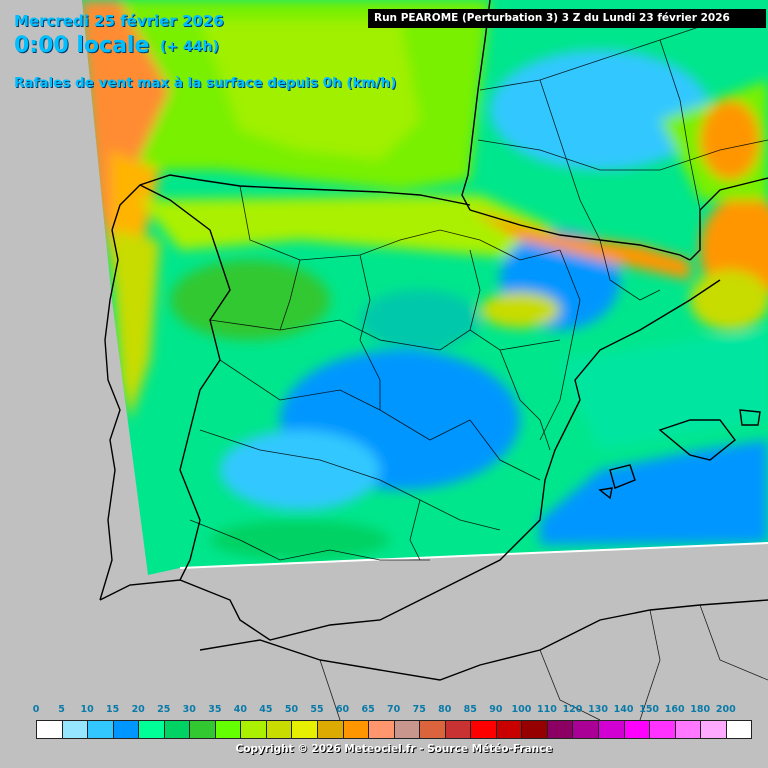 The image size is (768, 768). What do you see at coordinates (189, 709) in the screenshot?
I see `legend-tick: 30` at bounding box center [189, 709].